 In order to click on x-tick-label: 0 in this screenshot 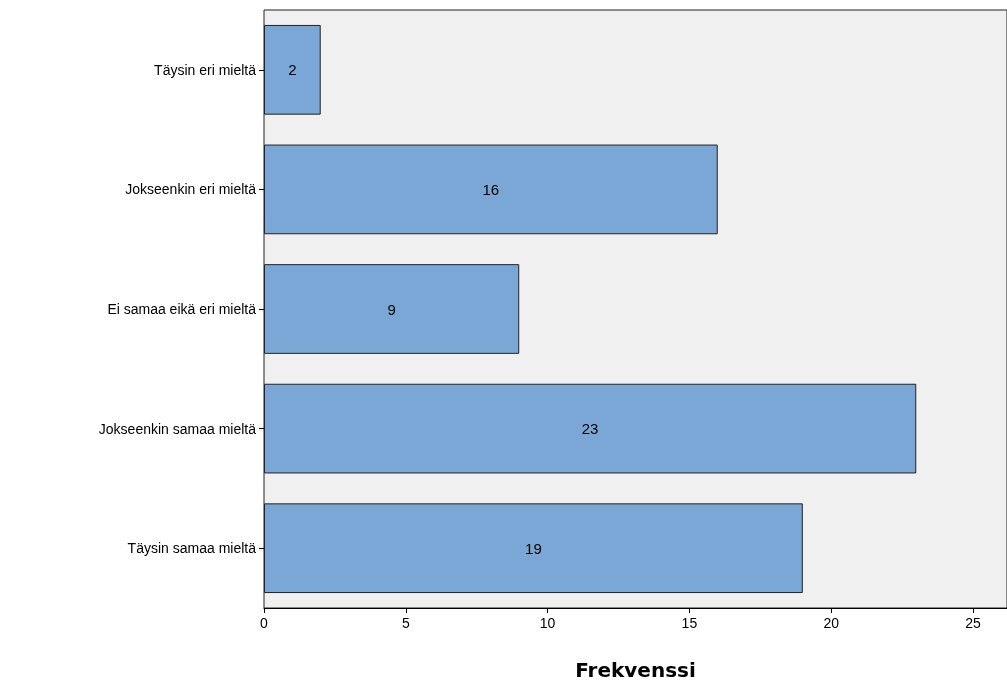, I will do `click(264, 623)`.